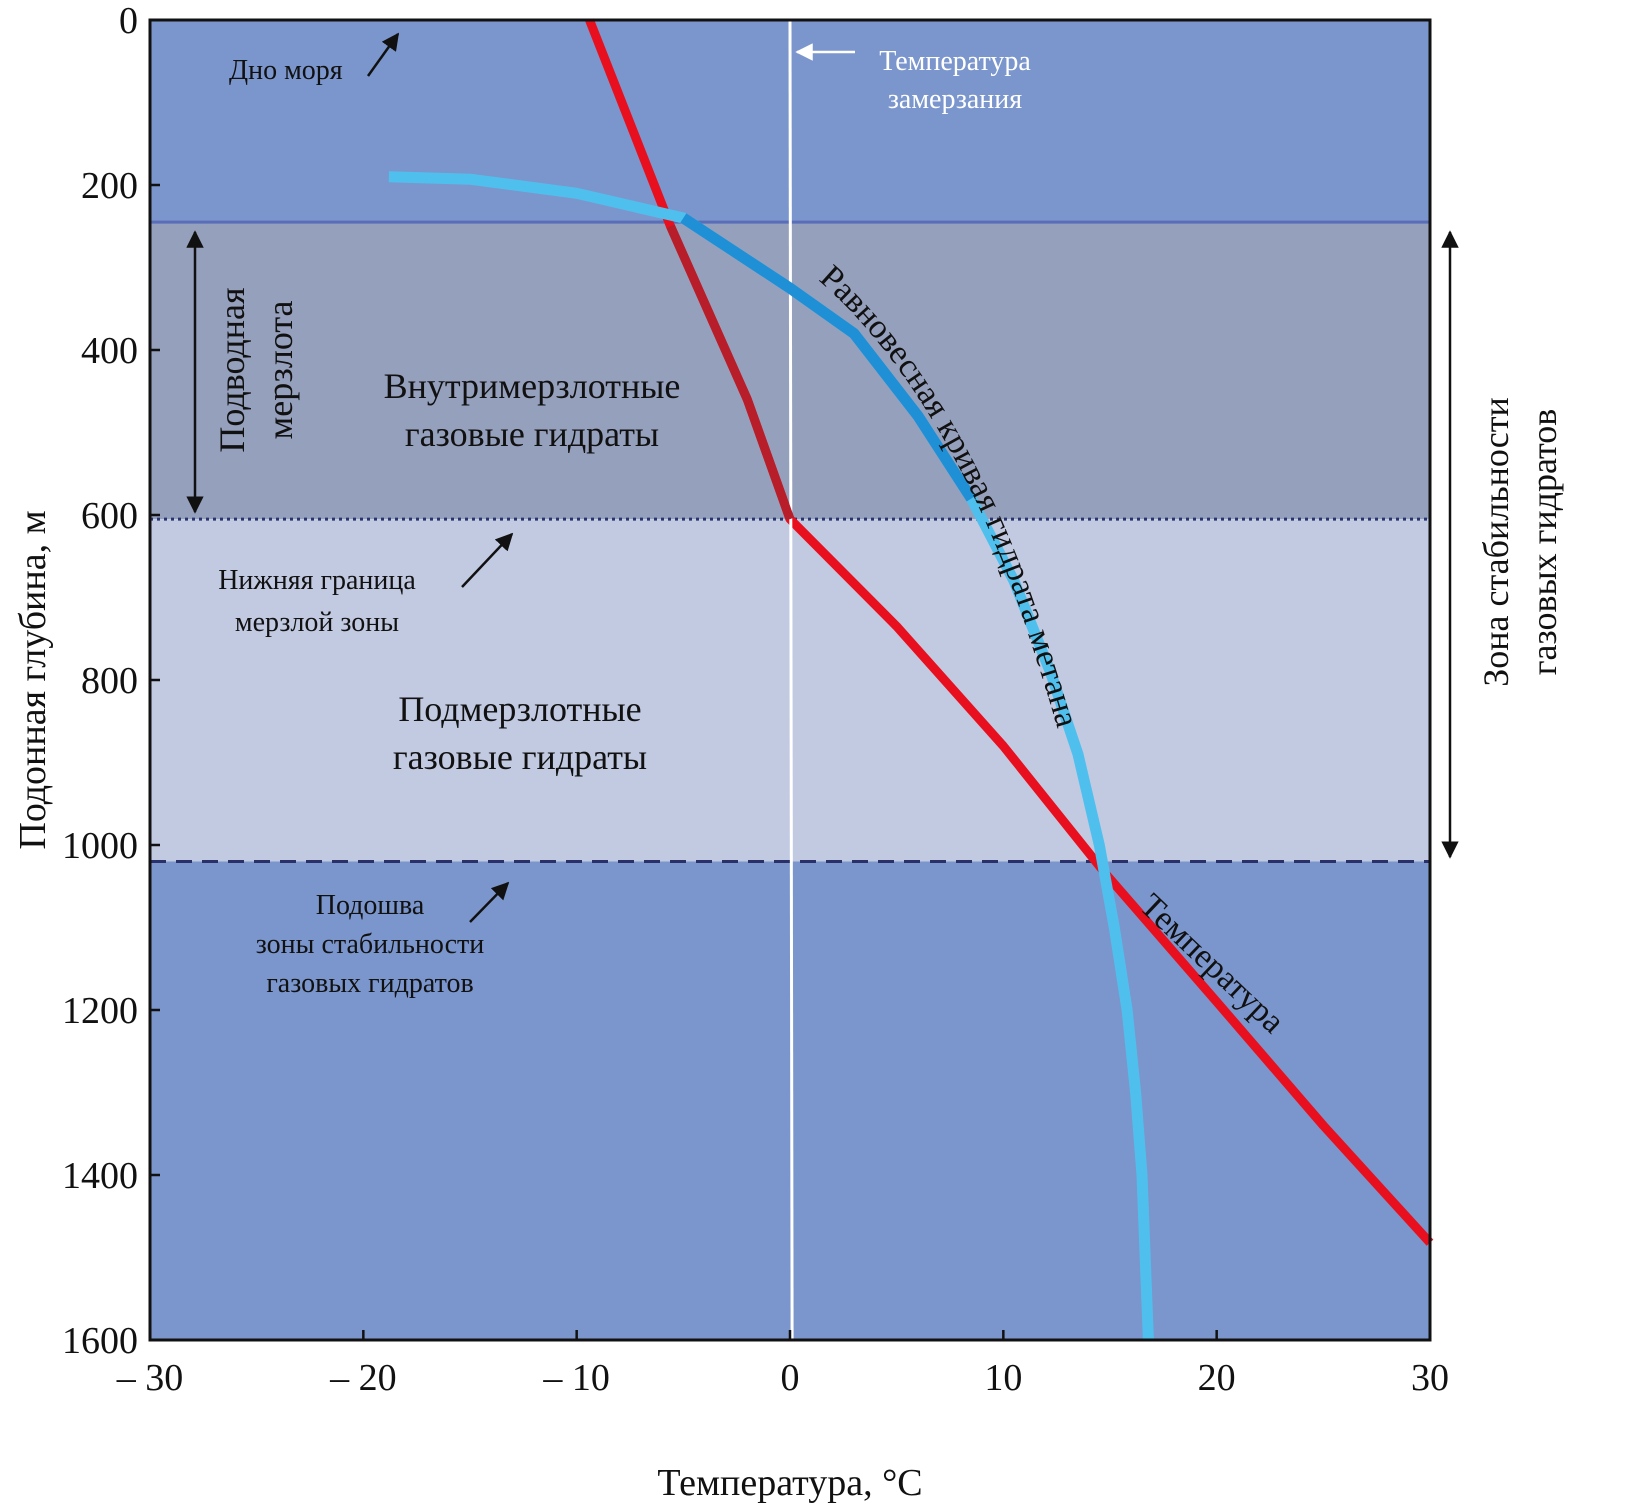 The height and width of the screenshot is (1510, 1632). Describe the element at coordinates (1430, 1378) in the screenshot. I see `x-tick-label: 30` at that location.